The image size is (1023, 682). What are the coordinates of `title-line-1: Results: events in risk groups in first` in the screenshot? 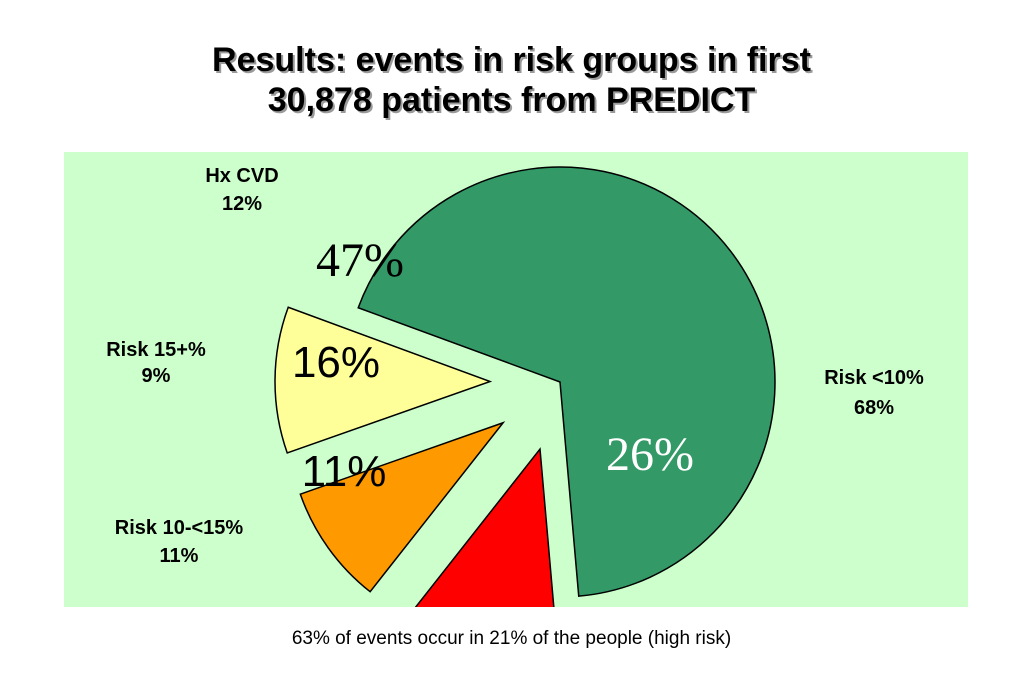 It's located at (511, 60).